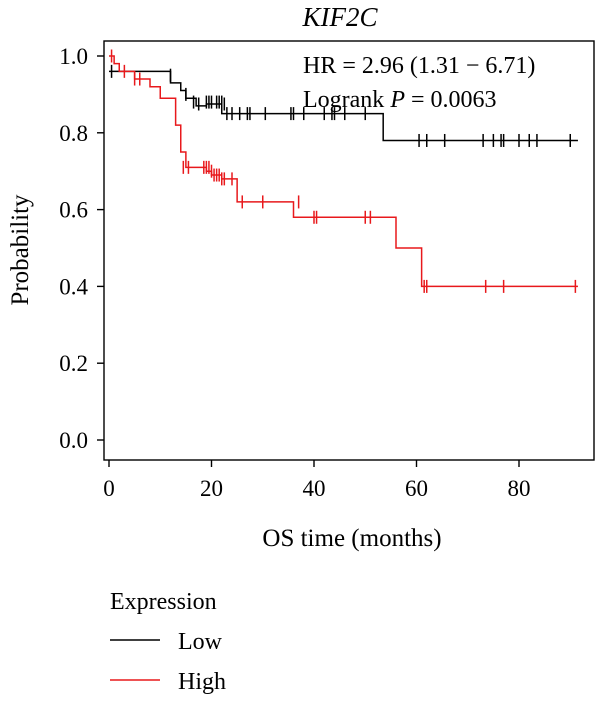 This screenshot has height=701, width=600. What do you see at coordinates (73, 286) in the screenshot?
I see `y-tick-label: 0.4` at bounding box center [73, 286].